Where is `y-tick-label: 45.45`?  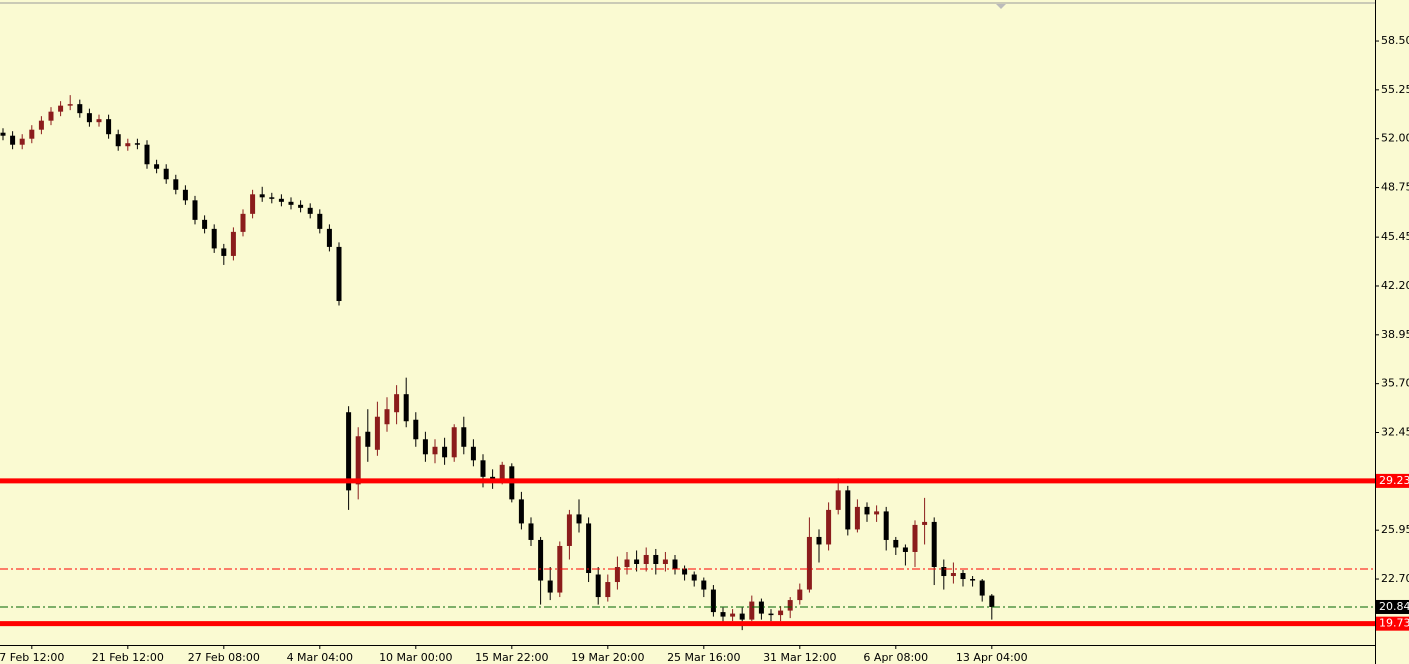 y-tick-label: 45.45 is located at coordinates (1395, 236).